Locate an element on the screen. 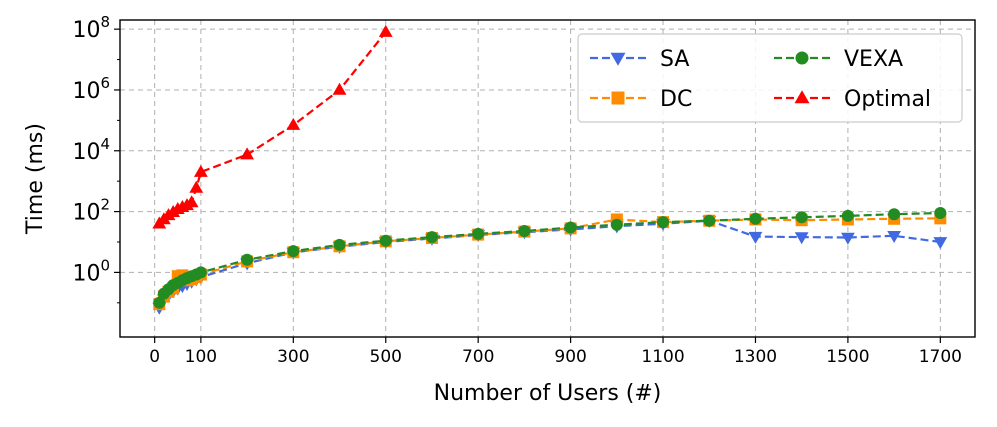 The width and height of the screenshot is (997, 427). legend-item-dc: DC is located at coordinates (641, 99).